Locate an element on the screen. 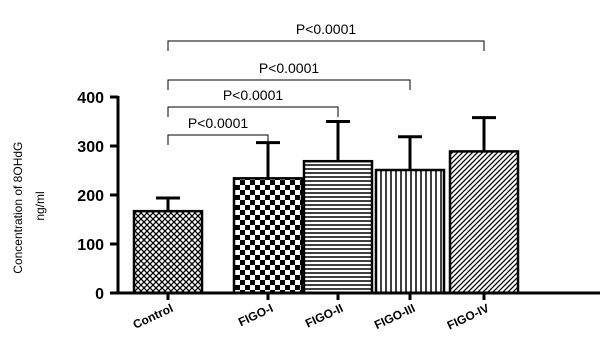 The width and height of the screenshot is (603, 342). bar-figo-iii is located at coordinates (410, 231).